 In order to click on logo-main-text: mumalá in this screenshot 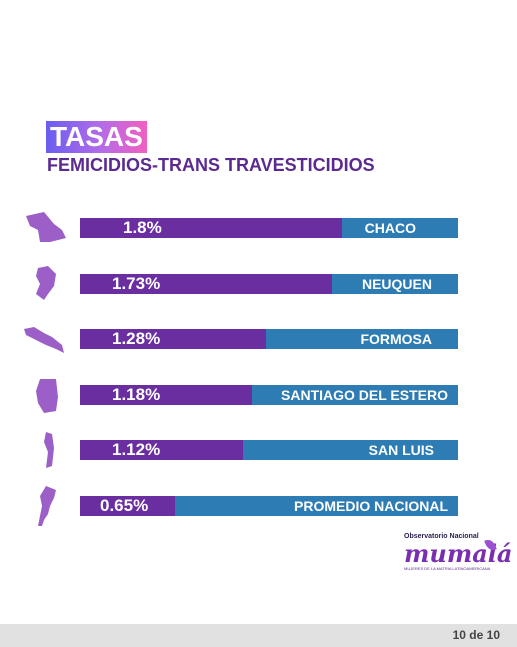, I will do `click(458, 553)`.